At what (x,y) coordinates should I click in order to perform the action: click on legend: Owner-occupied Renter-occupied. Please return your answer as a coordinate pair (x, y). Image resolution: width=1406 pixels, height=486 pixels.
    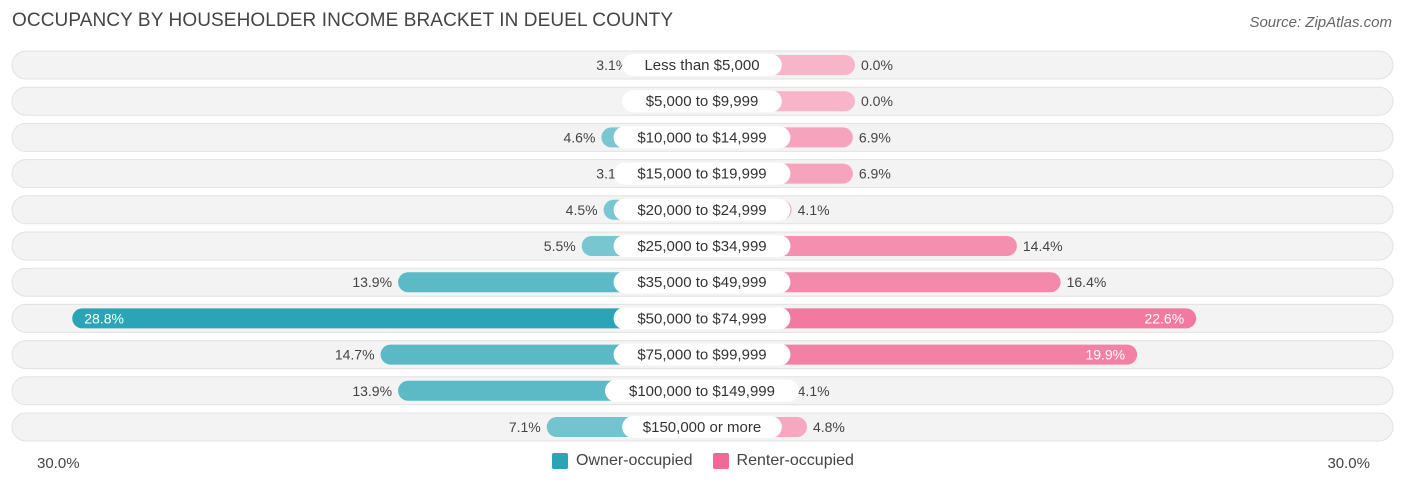
    Looking at the image, I should click on (703, 461).